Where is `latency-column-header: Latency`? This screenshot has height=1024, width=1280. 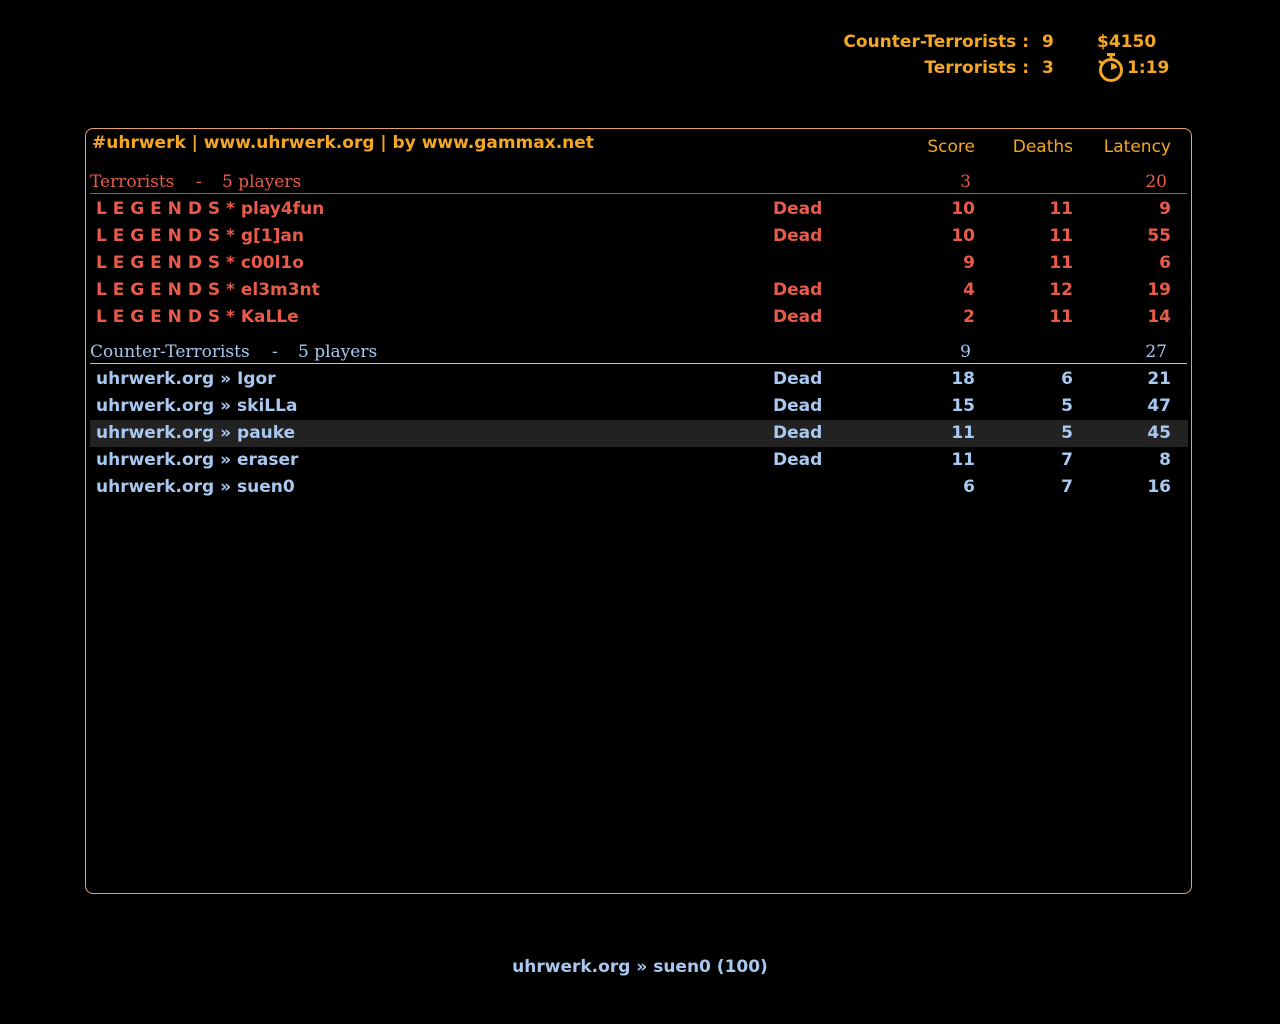 latency-column-header: Latency is located at coordinates (1137, 147).